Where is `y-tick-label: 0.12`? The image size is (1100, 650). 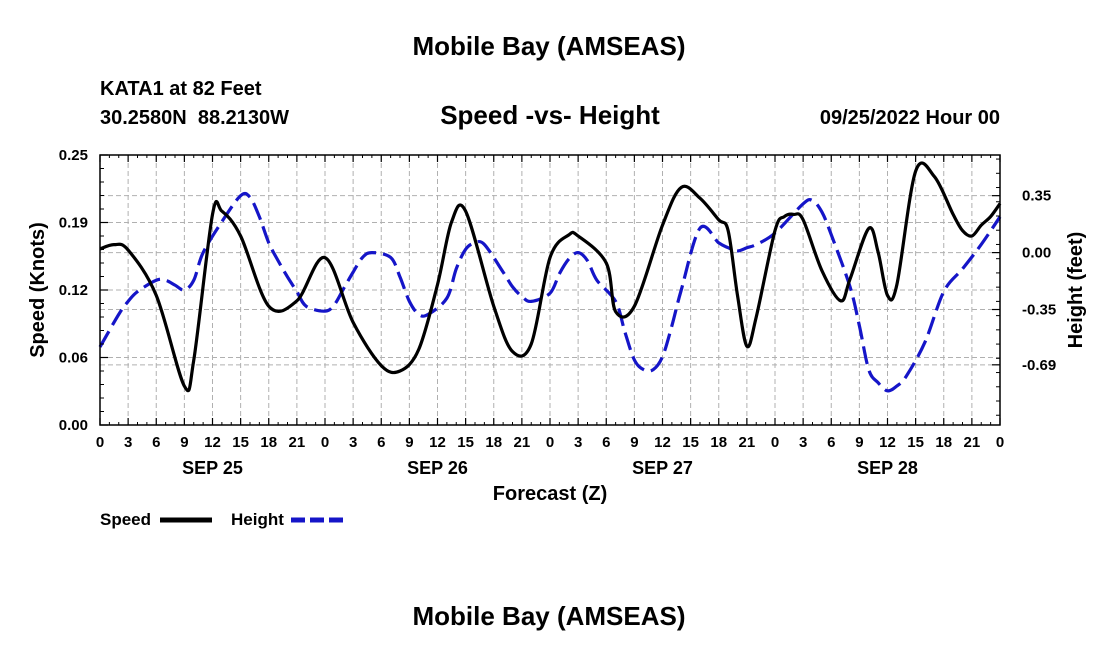 y-tick-label: 0.12 is located at coordinates (73, 290).